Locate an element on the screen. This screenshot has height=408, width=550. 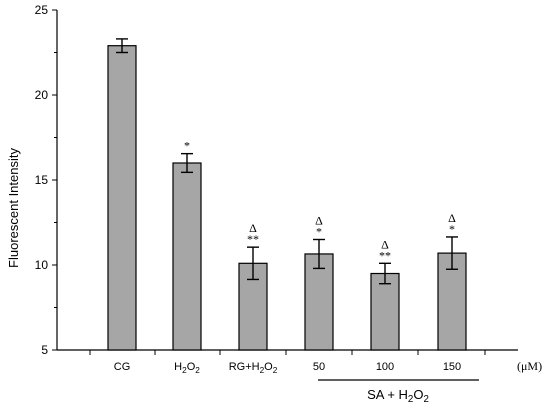
x-axis is located at coordinates (287, 352).